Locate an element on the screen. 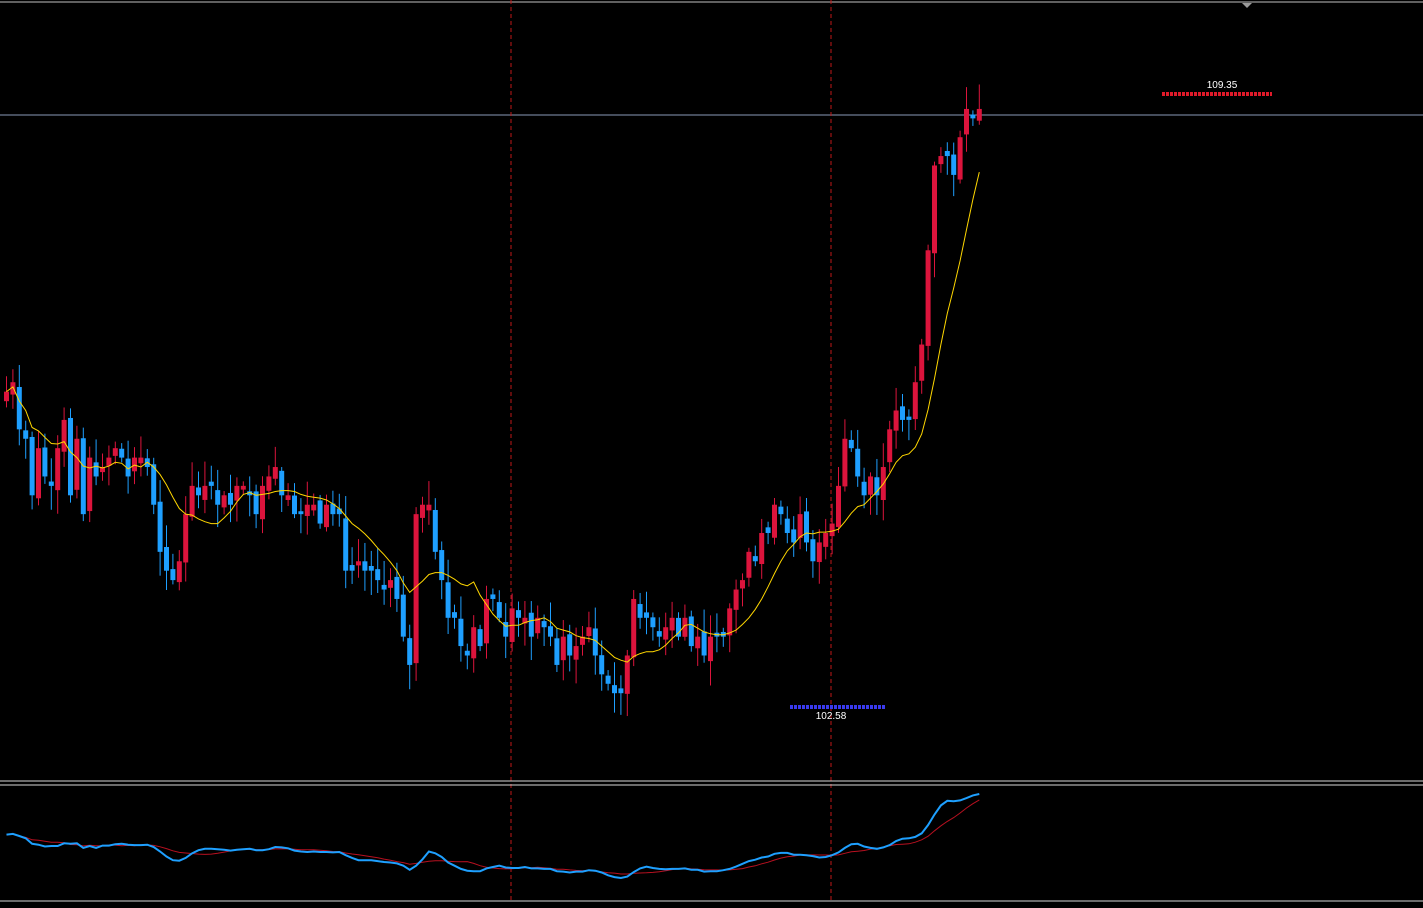  oscillator-layer is located at coordinates (493, 836).